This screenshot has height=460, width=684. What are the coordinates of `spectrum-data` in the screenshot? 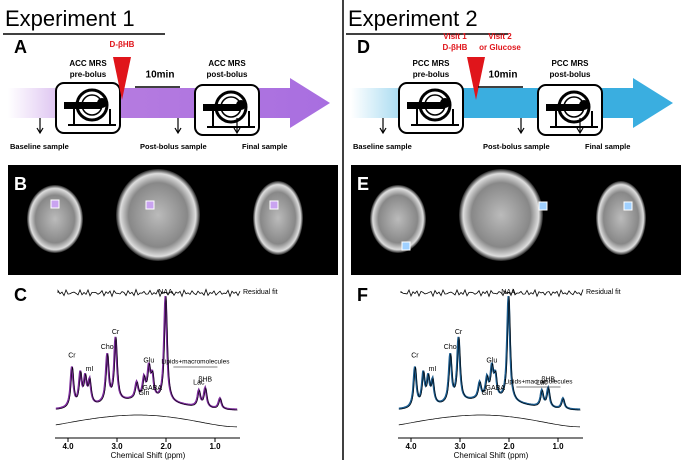 It's located at (490, 353).